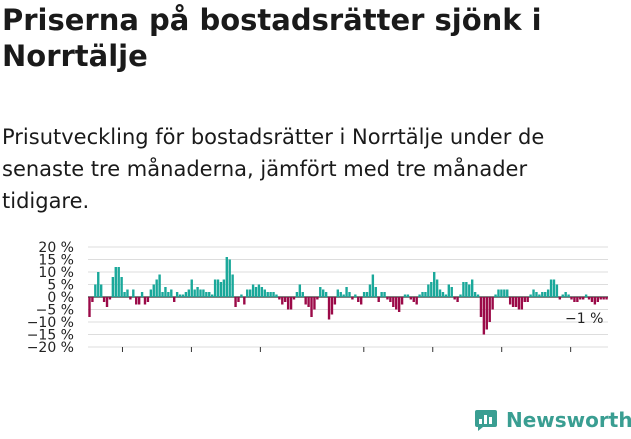 The image size is (631, 439). What do you see at coordinates (502, 358) in the screenshot?
I see `x-tick-label: 2023` at bounding box center [502, 358].